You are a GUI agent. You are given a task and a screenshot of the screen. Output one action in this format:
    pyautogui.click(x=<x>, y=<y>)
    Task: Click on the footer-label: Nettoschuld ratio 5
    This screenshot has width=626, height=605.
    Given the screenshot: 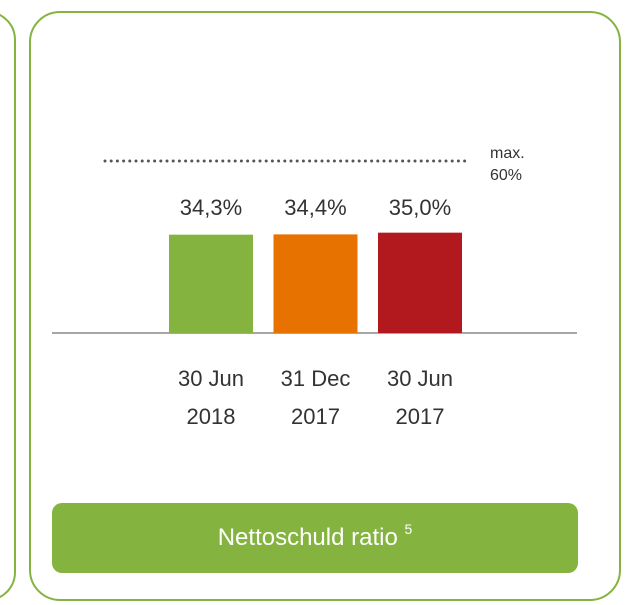 What is the action you would take?
    pyautogui.click(x=315, y=536)
    